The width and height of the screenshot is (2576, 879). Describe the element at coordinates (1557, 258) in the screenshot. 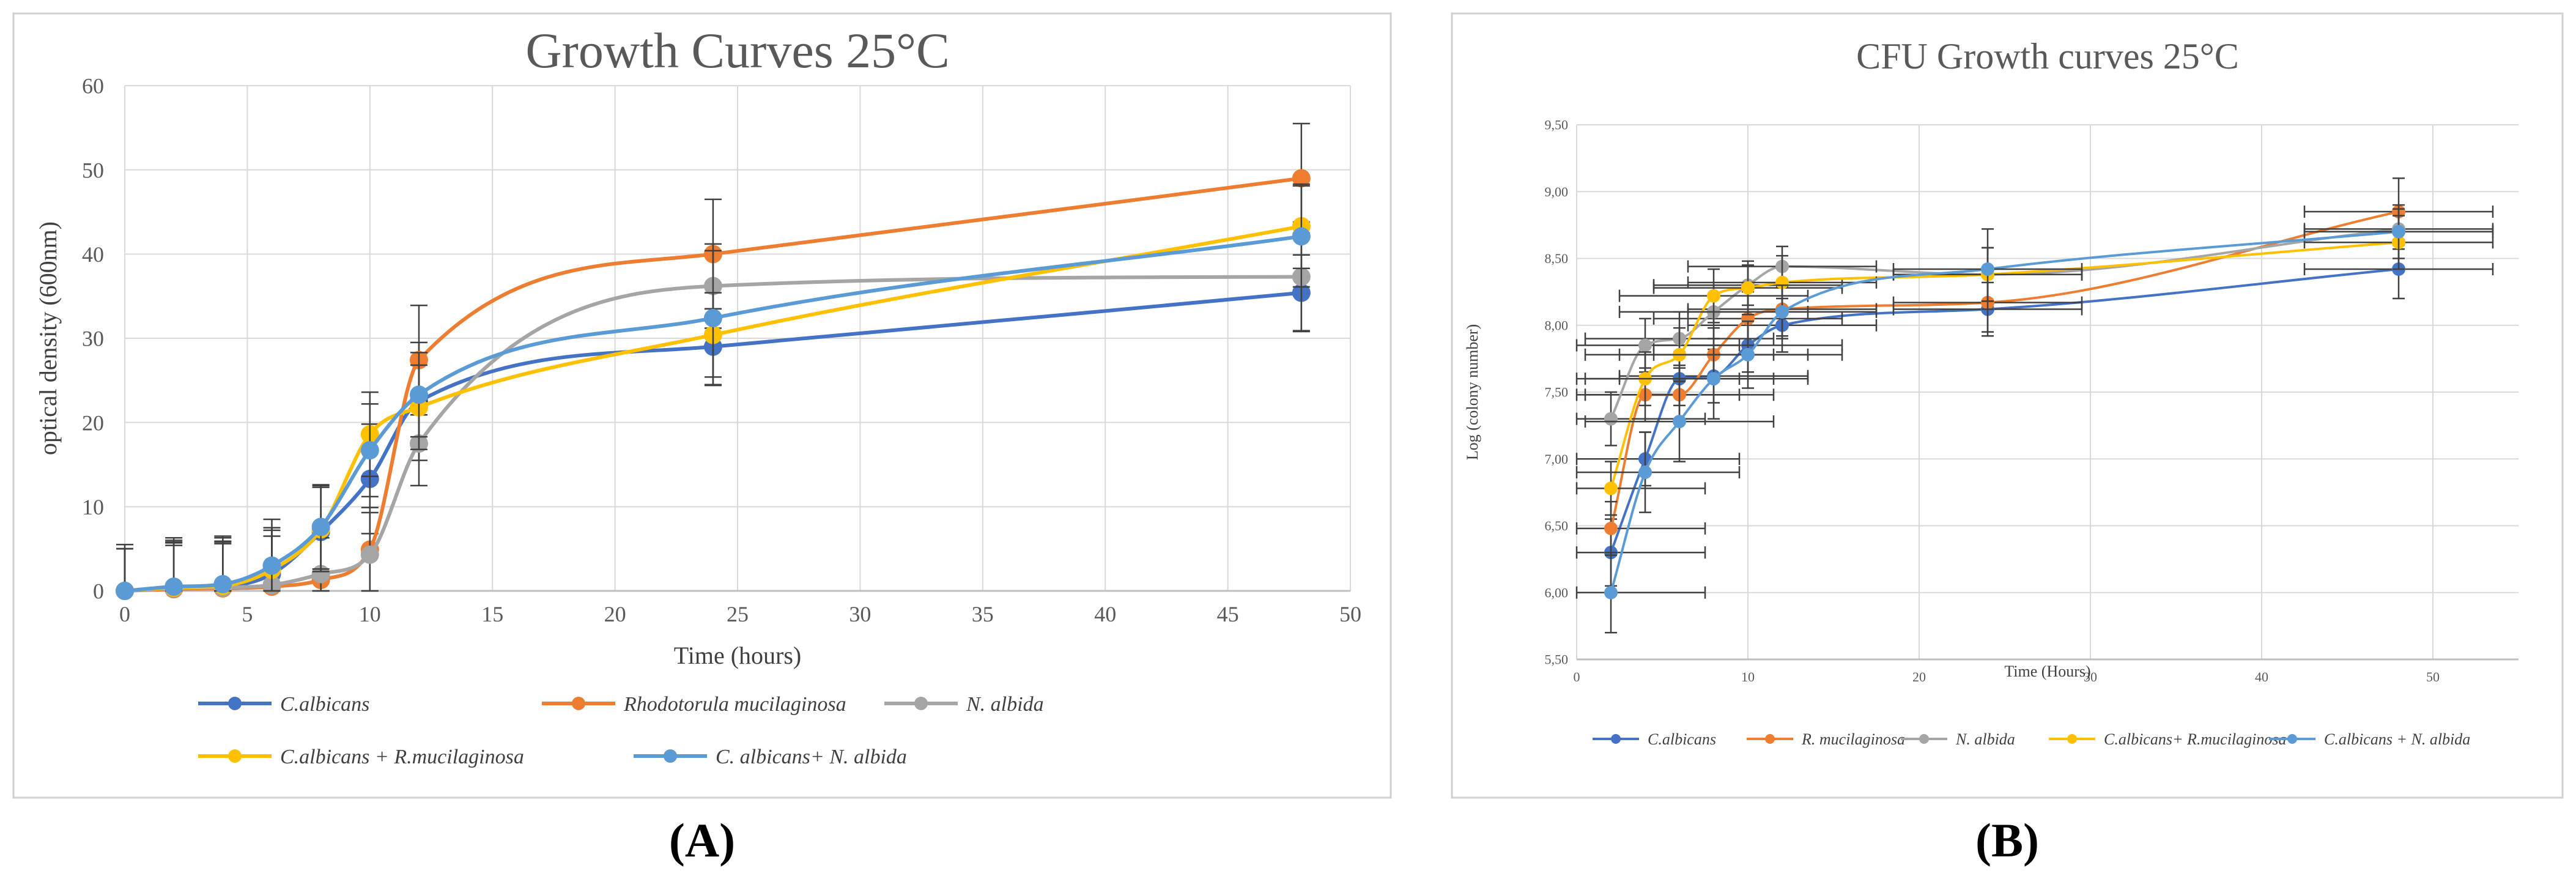

I see `y-tick-label: 8,50` at that location.